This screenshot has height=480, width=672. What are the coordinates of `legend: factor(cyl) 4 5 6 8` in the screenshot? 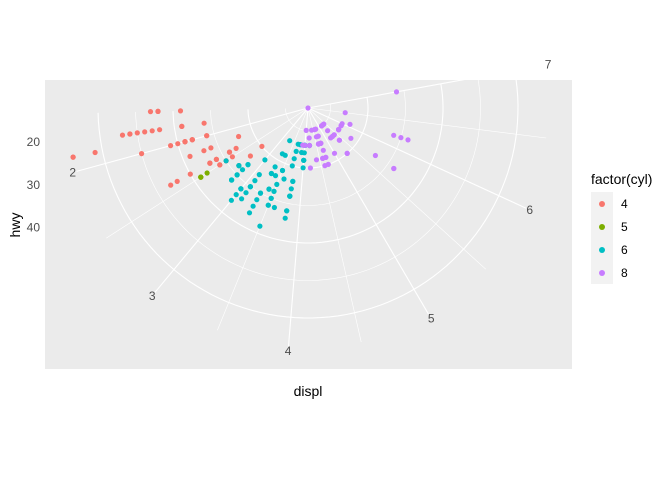 It's located at (621, 227).